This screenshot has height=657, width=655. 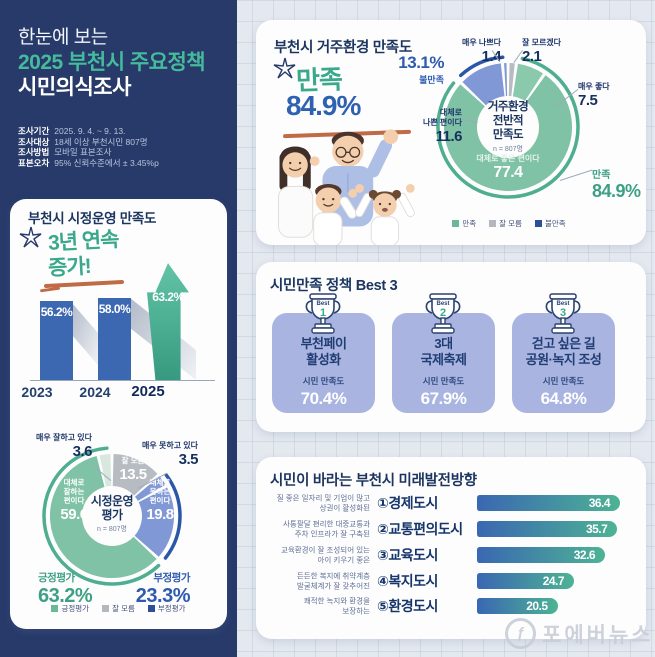 I want to click on bar-value: 58.0%, so click(x=114, y=309).